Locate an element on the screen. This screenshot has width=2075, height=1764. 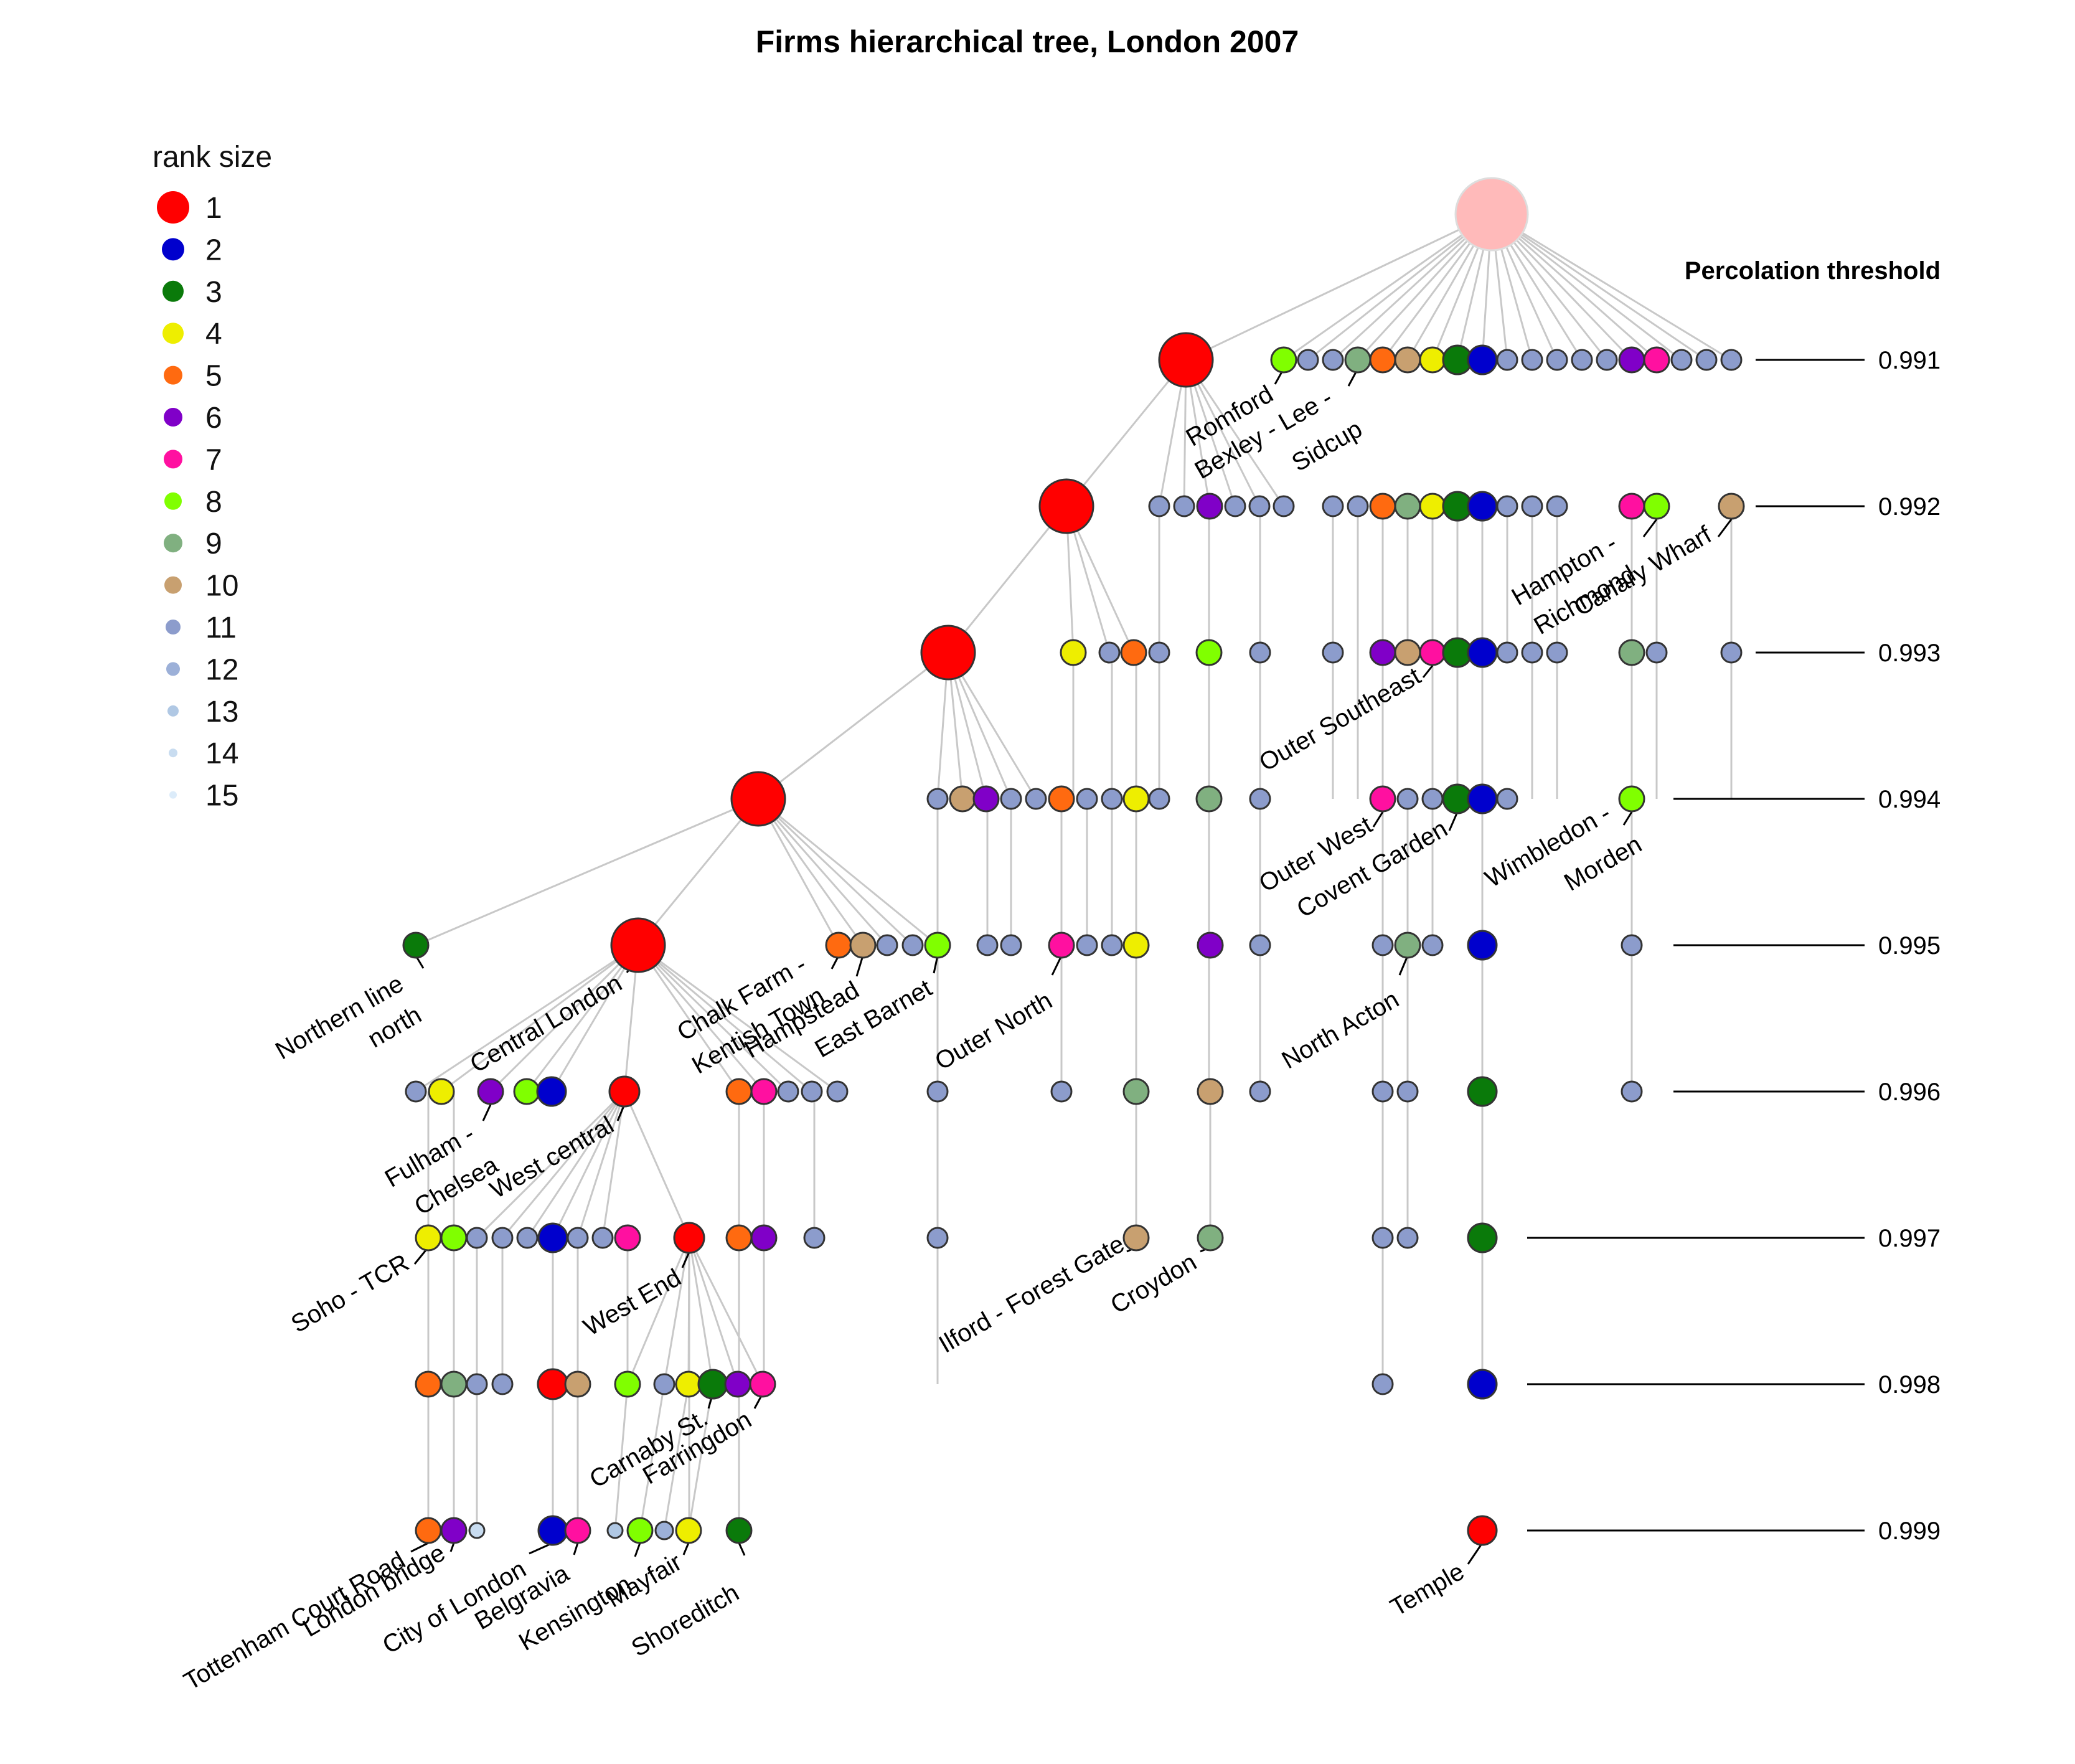
legend-label-7: 7 is located at coordinates (213, 460).